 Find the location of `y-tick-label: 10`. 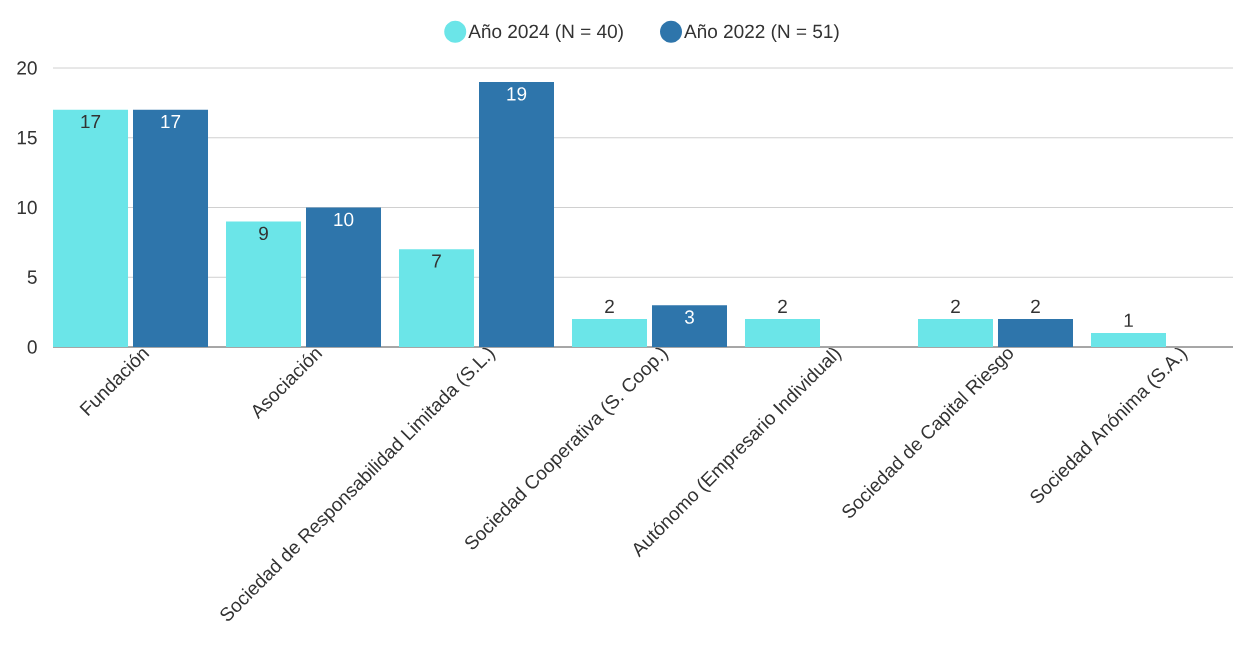

y-tick-label: 10 is located at coordinates (27, 207).